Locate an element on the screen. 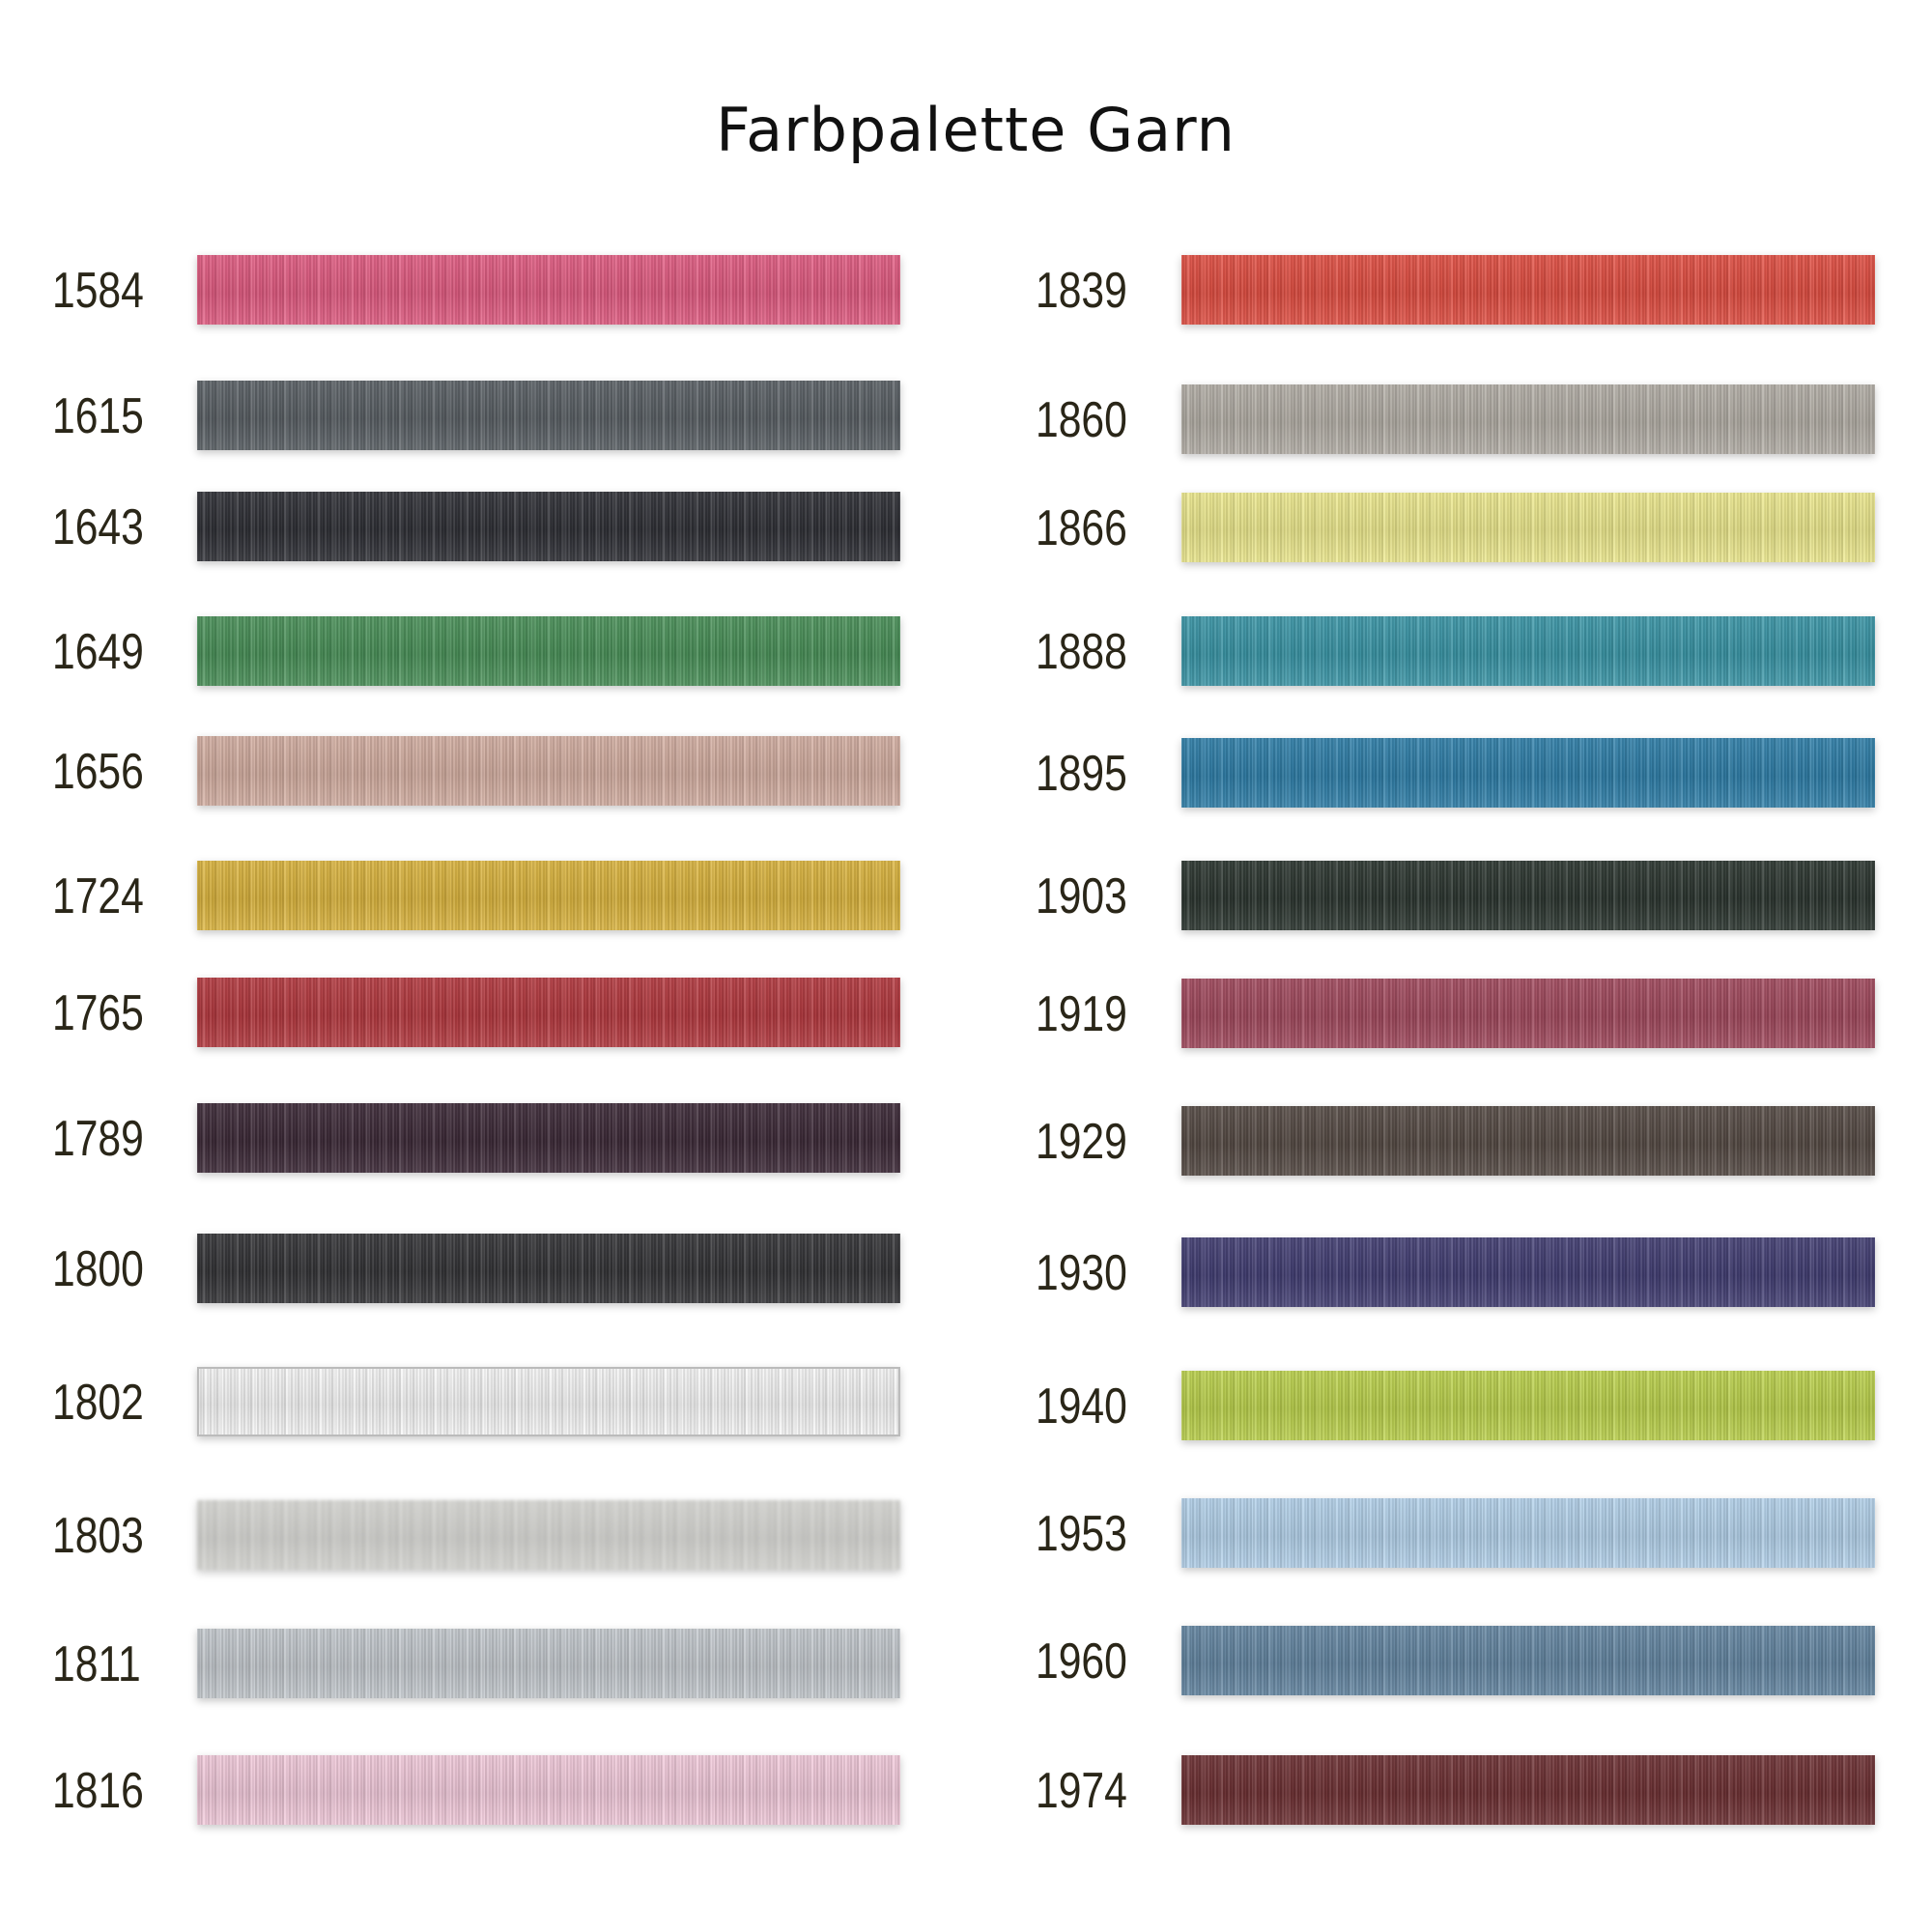  color-swatch-row: 1953 is located at coordinates (966, 1534).